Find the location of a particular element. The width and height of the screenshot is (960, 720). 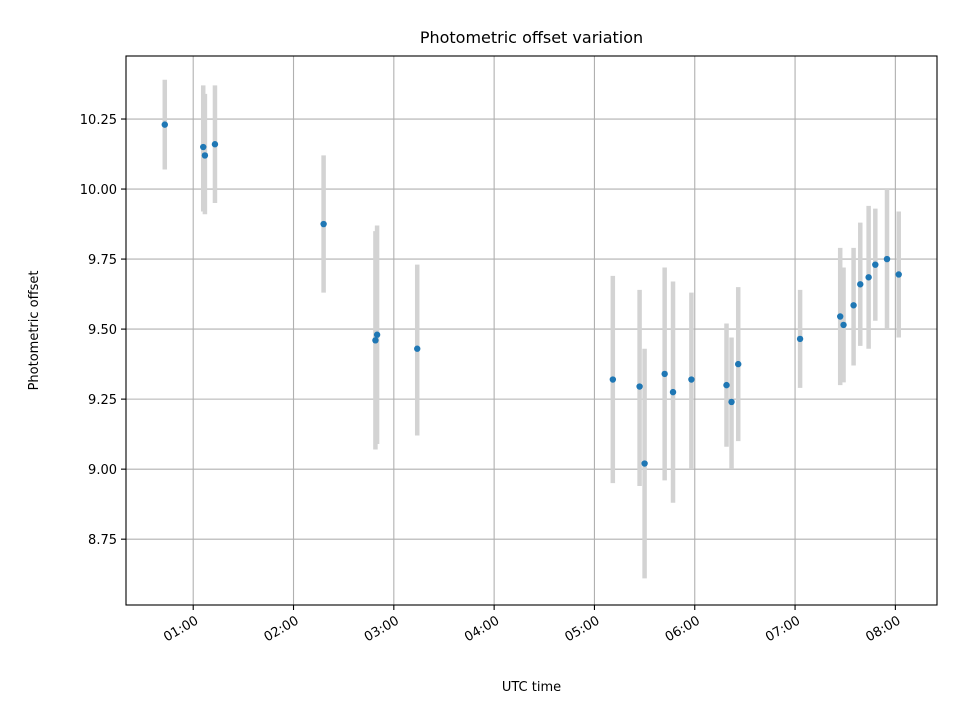

x-tick-label: 03:00 is located at coordinates (382, 629).